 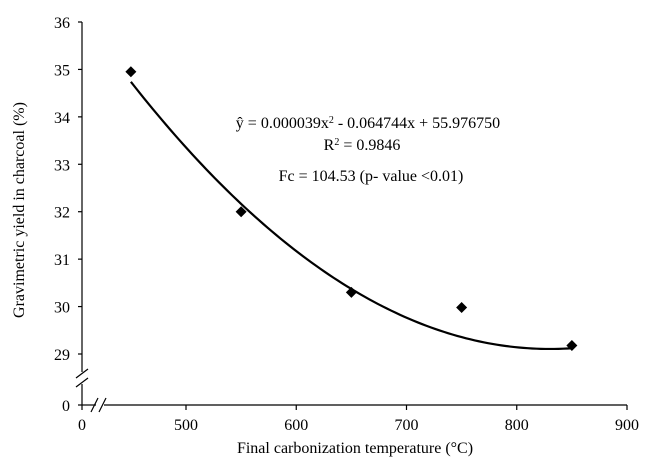 What do you see at coordinates (627, 425) in the screenshot?
I see `x-tick-label: 900` at bounding box center [627, 425].